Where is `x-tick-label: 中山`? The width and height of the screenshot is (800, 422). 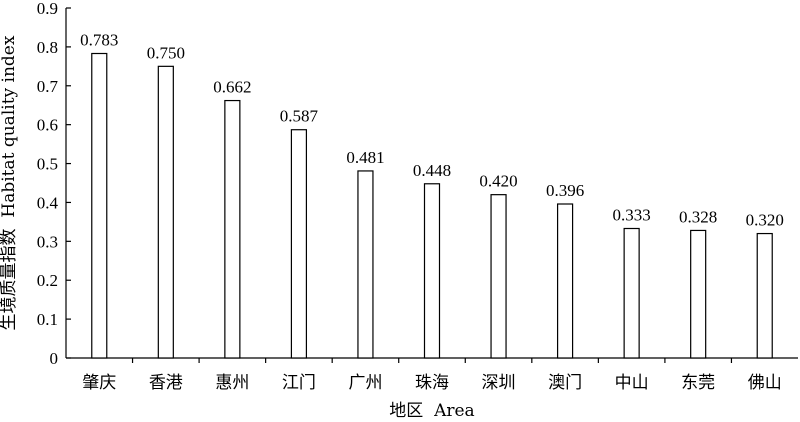
x-tick-label: 中山 is located at coordinates (632, 383).